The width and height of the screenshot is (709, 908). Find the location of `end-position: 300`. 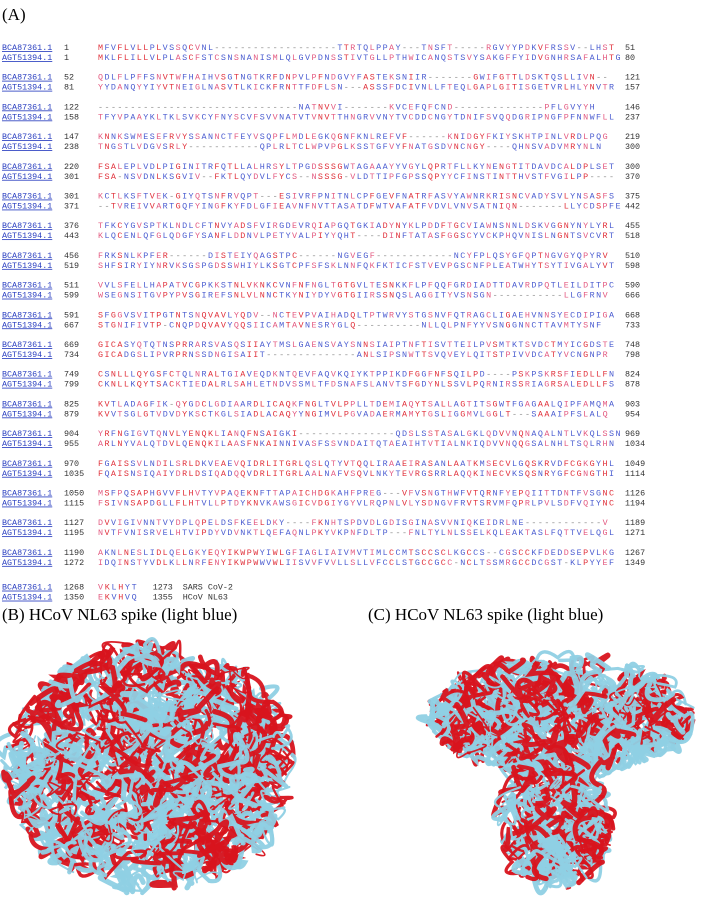

end-position: 300 is located at coordinates (632, 167).